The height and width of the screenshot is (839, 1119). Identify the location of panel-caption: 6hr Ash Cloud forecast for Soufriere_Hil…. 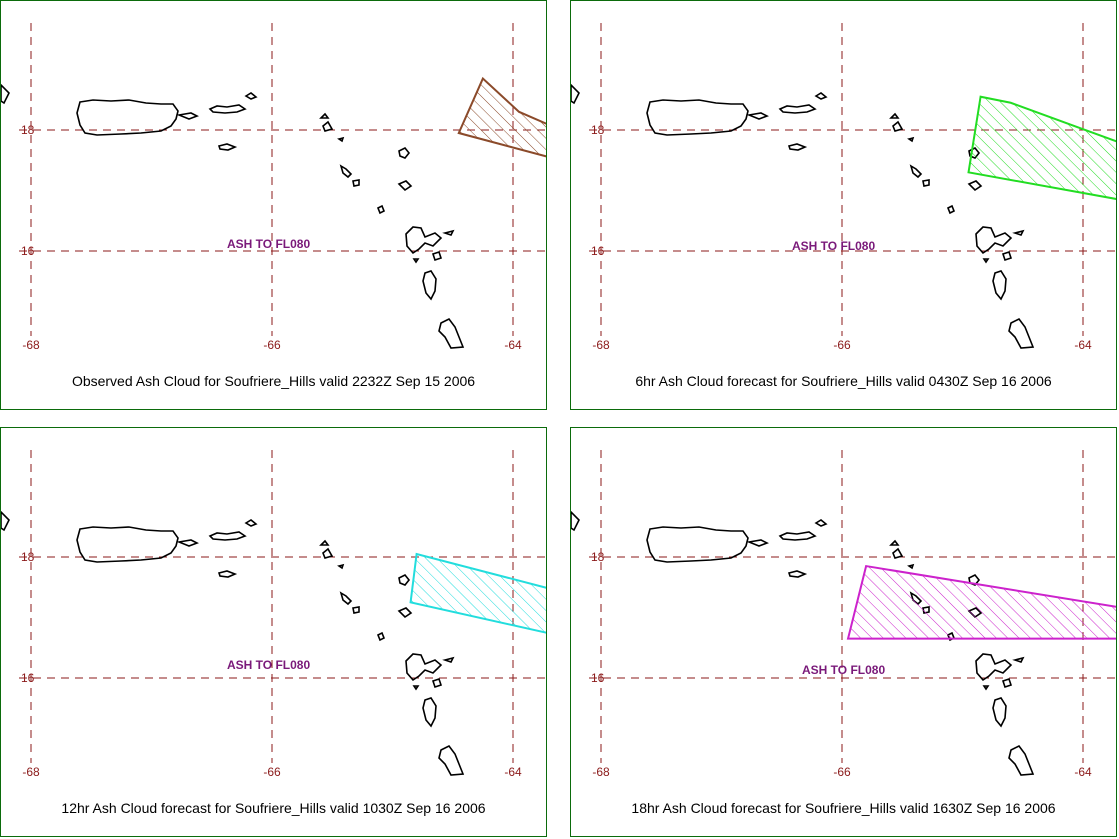
(843, 381).